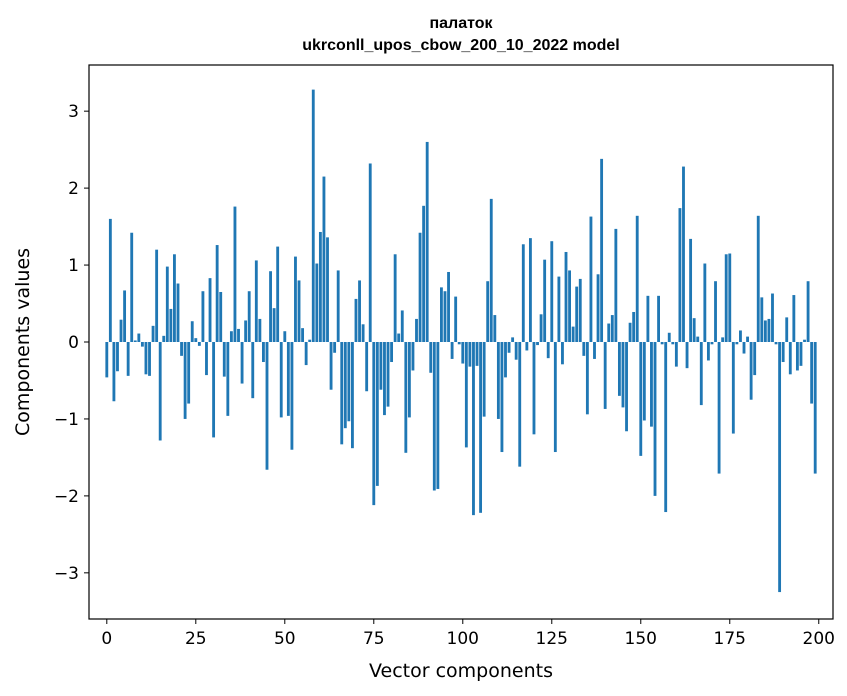 Image resolution: width=847 pixels, height=696 pixels. I want to click on y-axis-label: Components values, so click(23, 342).